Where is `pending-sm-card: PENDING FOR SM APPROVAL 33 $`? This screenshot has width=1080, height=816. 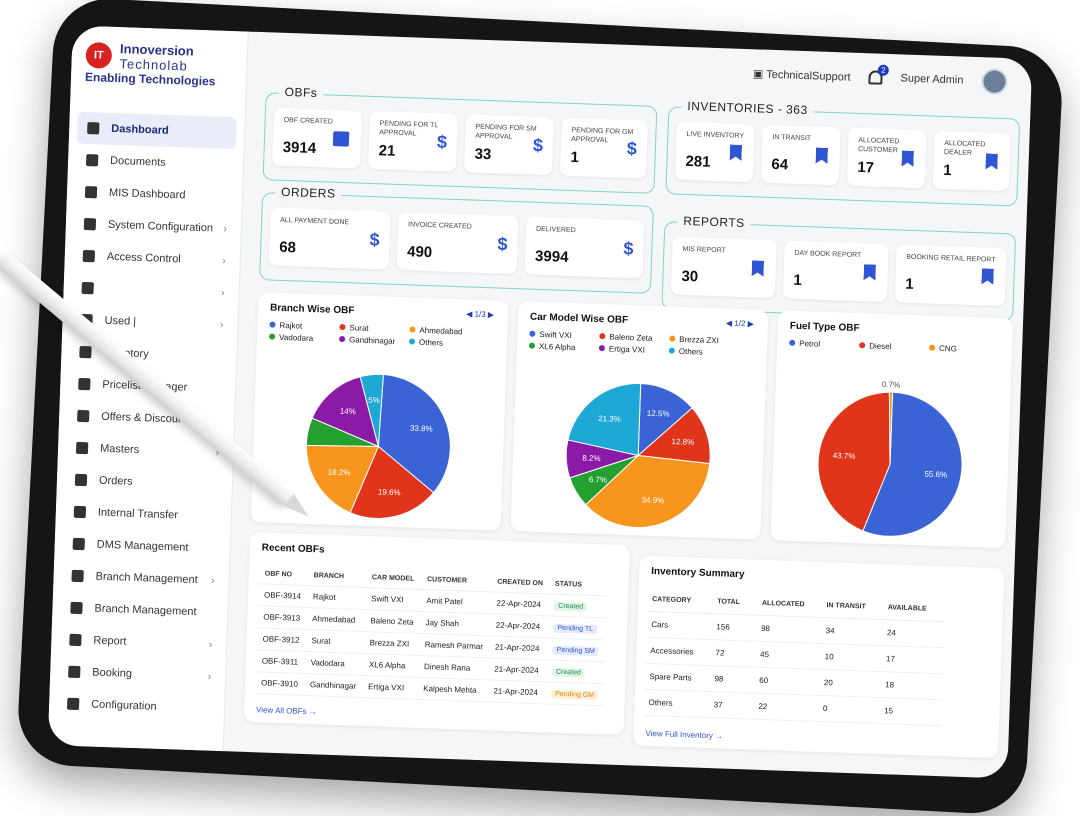
pending-sm-card: PENDING FOR SM APPROVAL 33 $ is located at coordinates (508, 145).